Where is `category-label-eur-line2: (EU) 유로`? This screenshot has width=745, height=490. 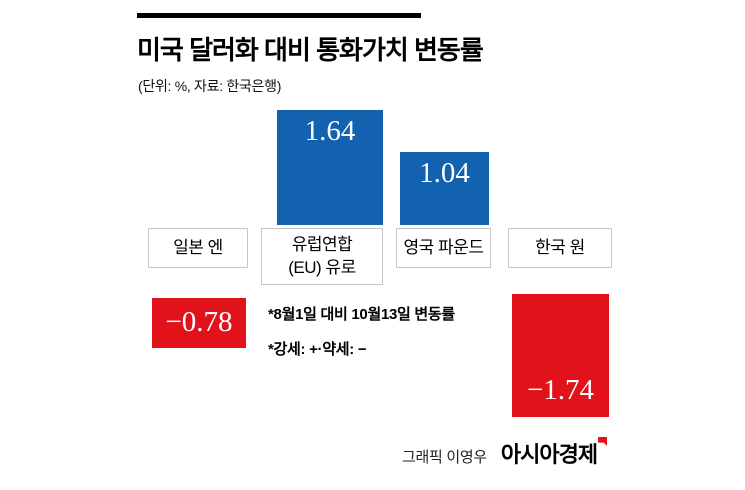
category-label-eur-line2: (EU) 유로 is located at coordinates (322, 267).